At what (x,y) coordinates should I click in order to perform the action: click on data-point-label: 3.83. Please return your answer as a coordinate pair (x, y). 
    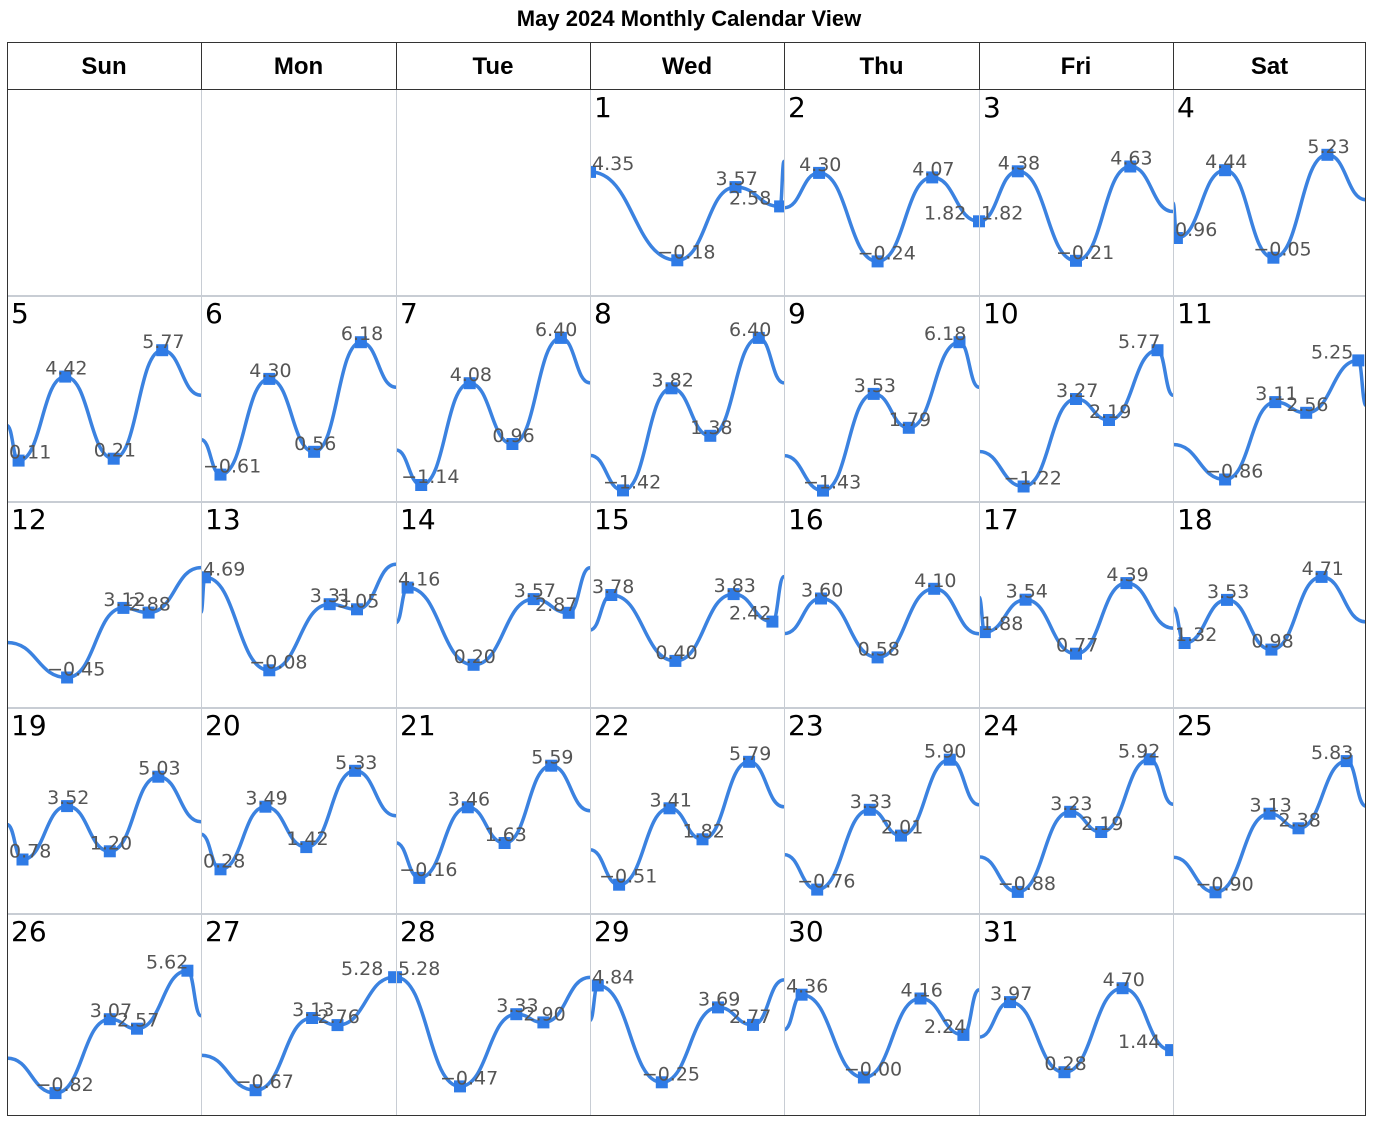
    Looking at the image, I should click on (735, 586).